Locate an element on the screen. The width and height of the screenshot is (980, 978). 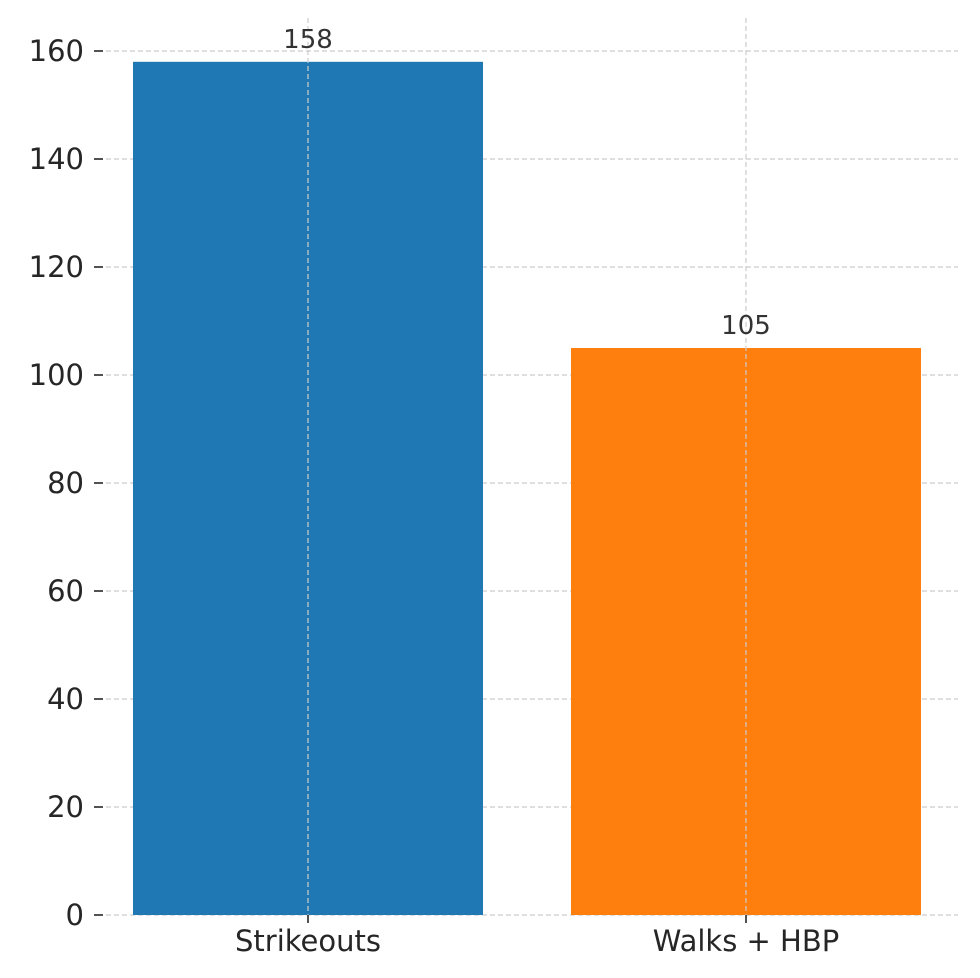
y-tick-label-160: 160 is located at coordinates (56, 51).